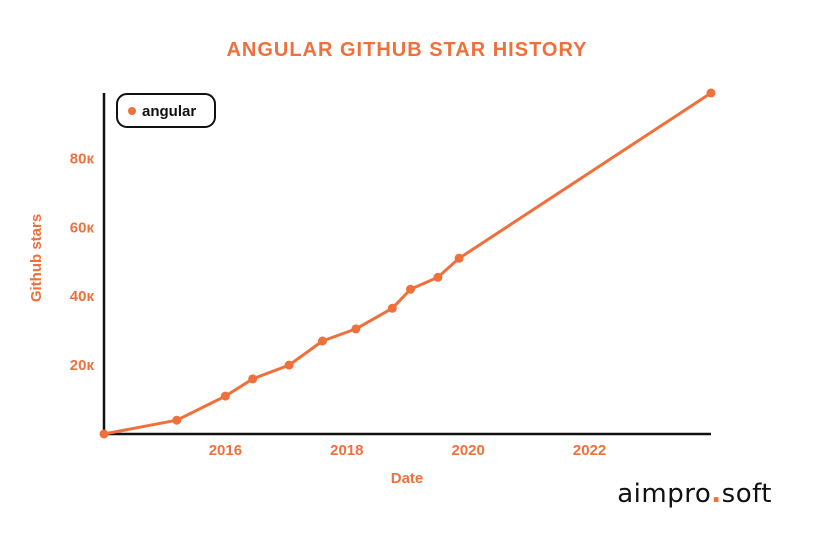 The height and width of the screenshot is (543, 814). Describe the element at coordinates (82, 296) in the screenshot. I see `y-tick-label: 40к` at that location.